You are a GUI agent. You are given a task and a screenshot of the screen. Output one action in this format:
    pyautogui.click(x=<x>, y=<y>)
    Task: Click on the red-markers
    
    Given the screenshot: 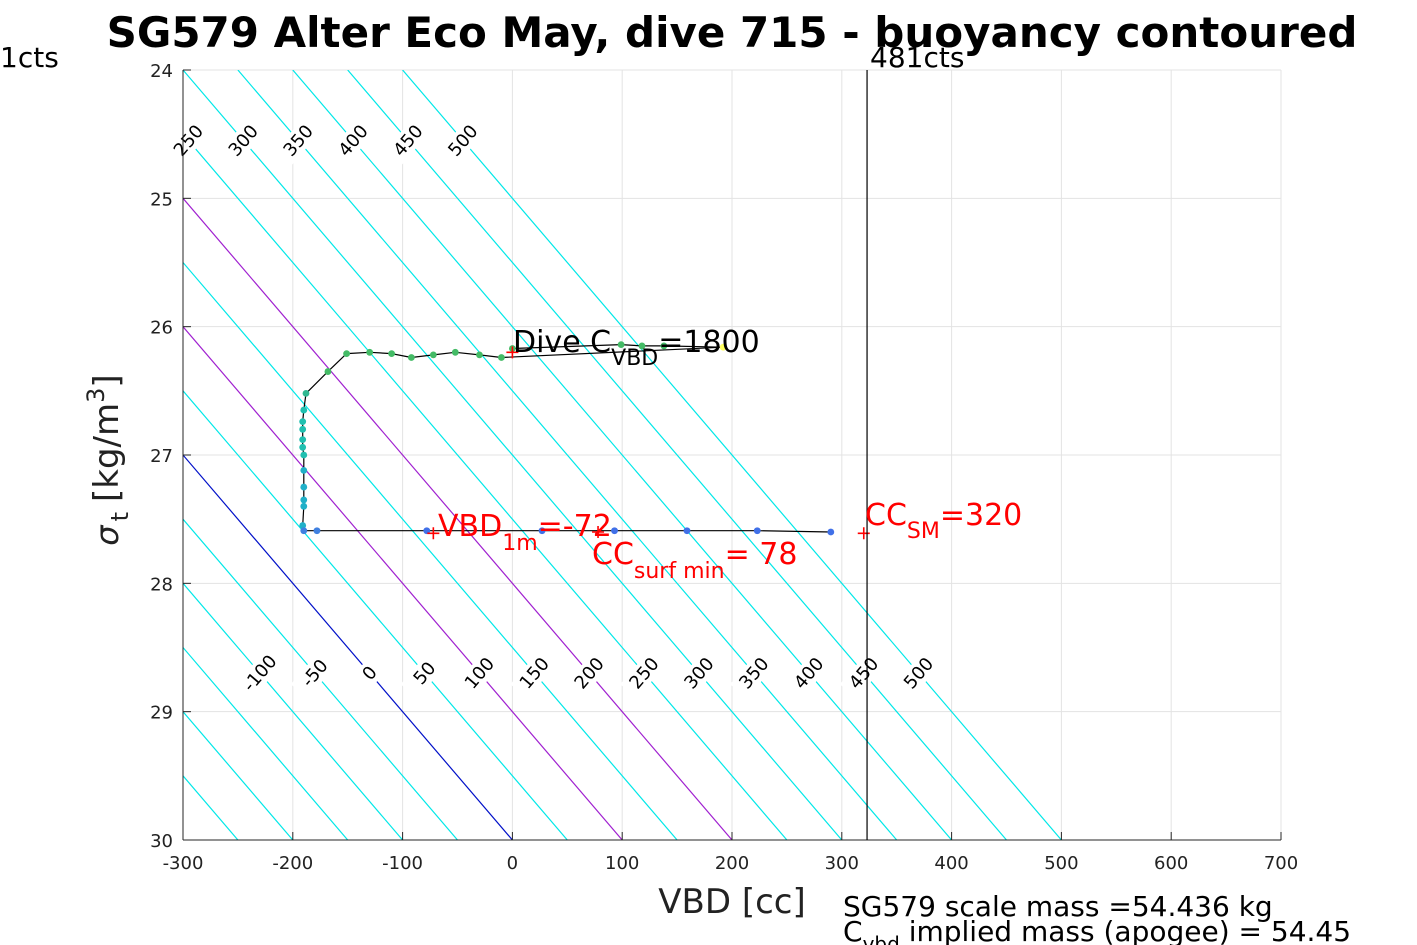 What is the action you would take?
    pyautogui.click(x=648, y=443)
    